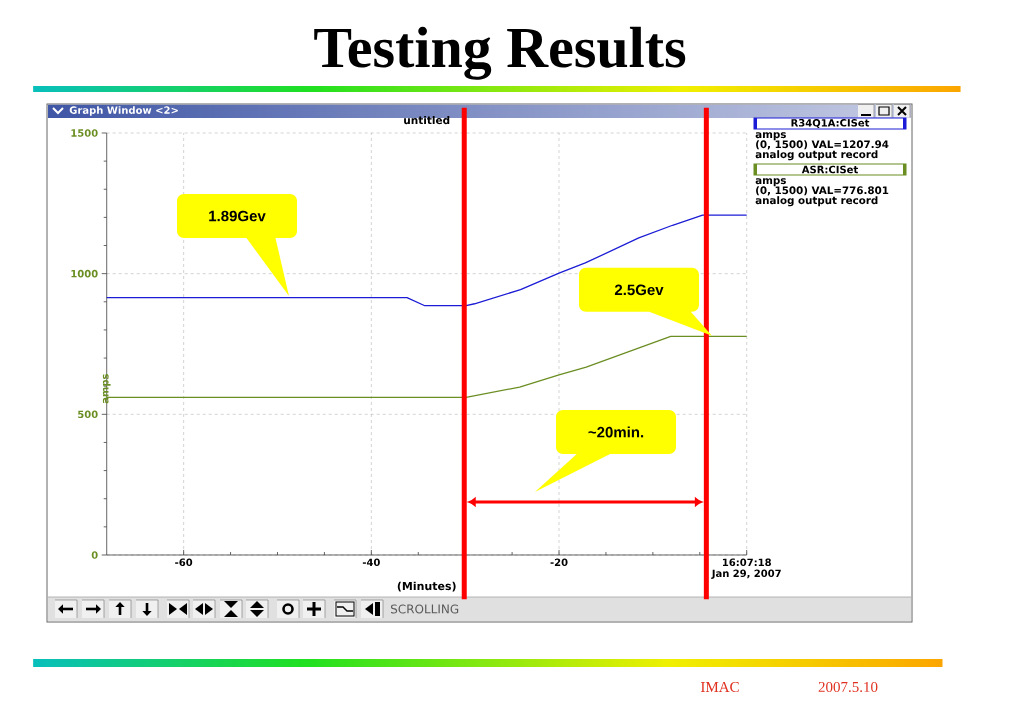 The width and height of the screenshot is (1023, 708). What do you see at coordinates (84, 133) in the screenshot?
I see `y-tick-label: 1500` at bounding box center [84, 133].